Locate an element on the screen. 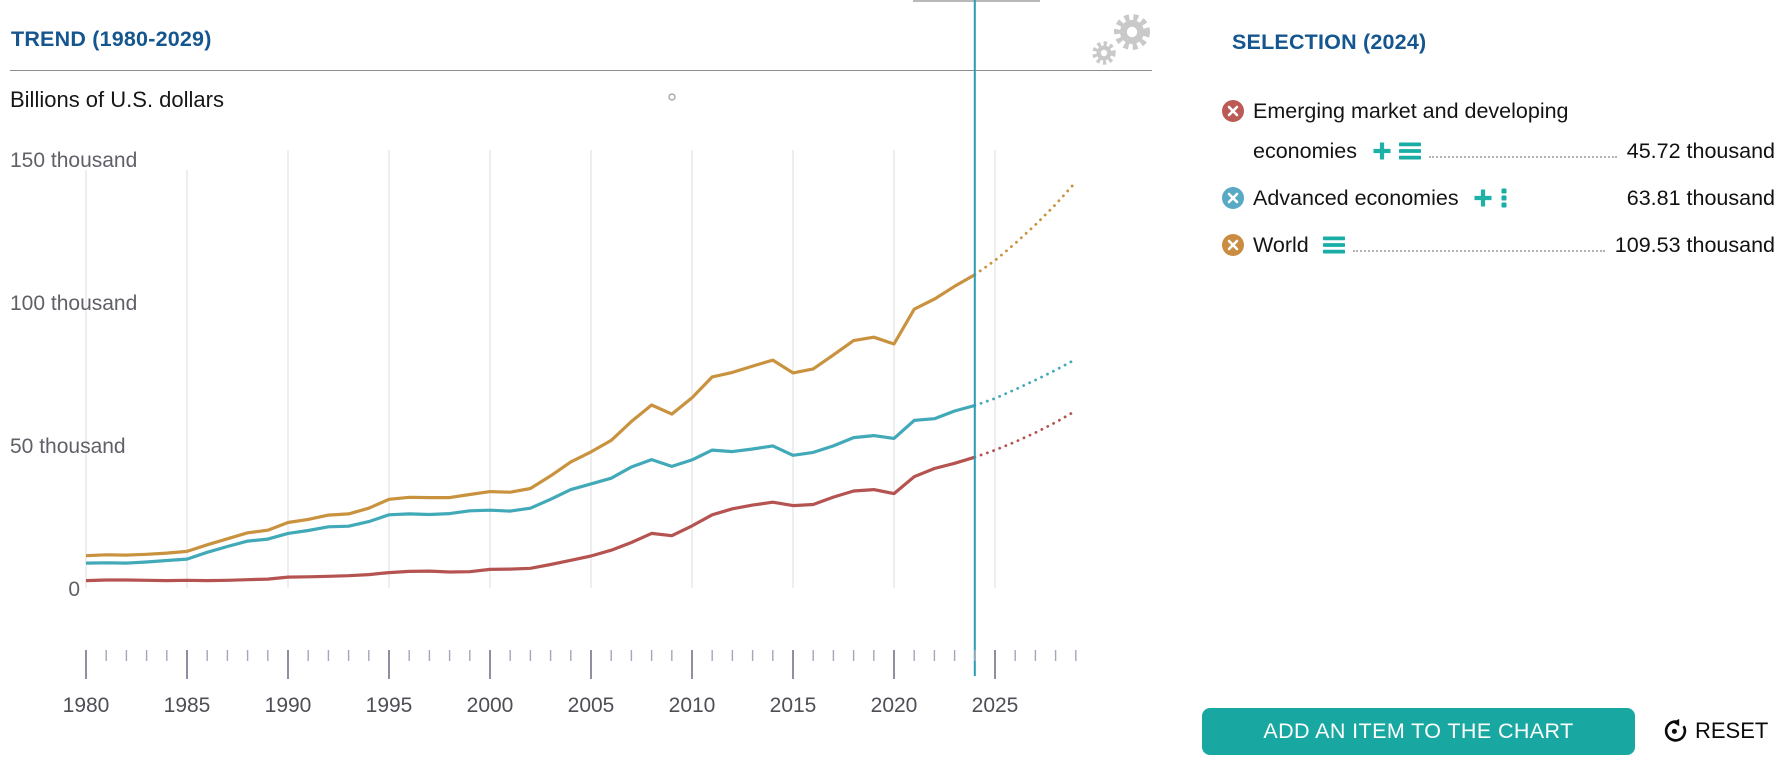 Image resolution: width=1783 pixels, height=763 pixels. legend-item-label: Advanced economies is located at coordinates (1356, 197).